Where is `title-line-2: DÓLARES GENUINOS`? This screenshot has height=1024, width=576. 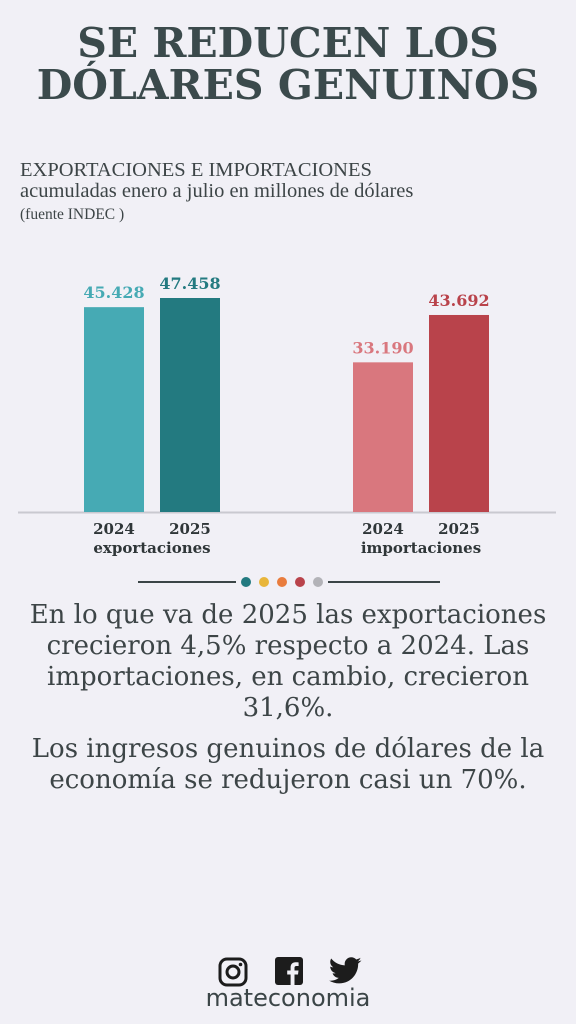 title-line-2: DÓLARES GENUINOS is located at coordinates (288, 85).